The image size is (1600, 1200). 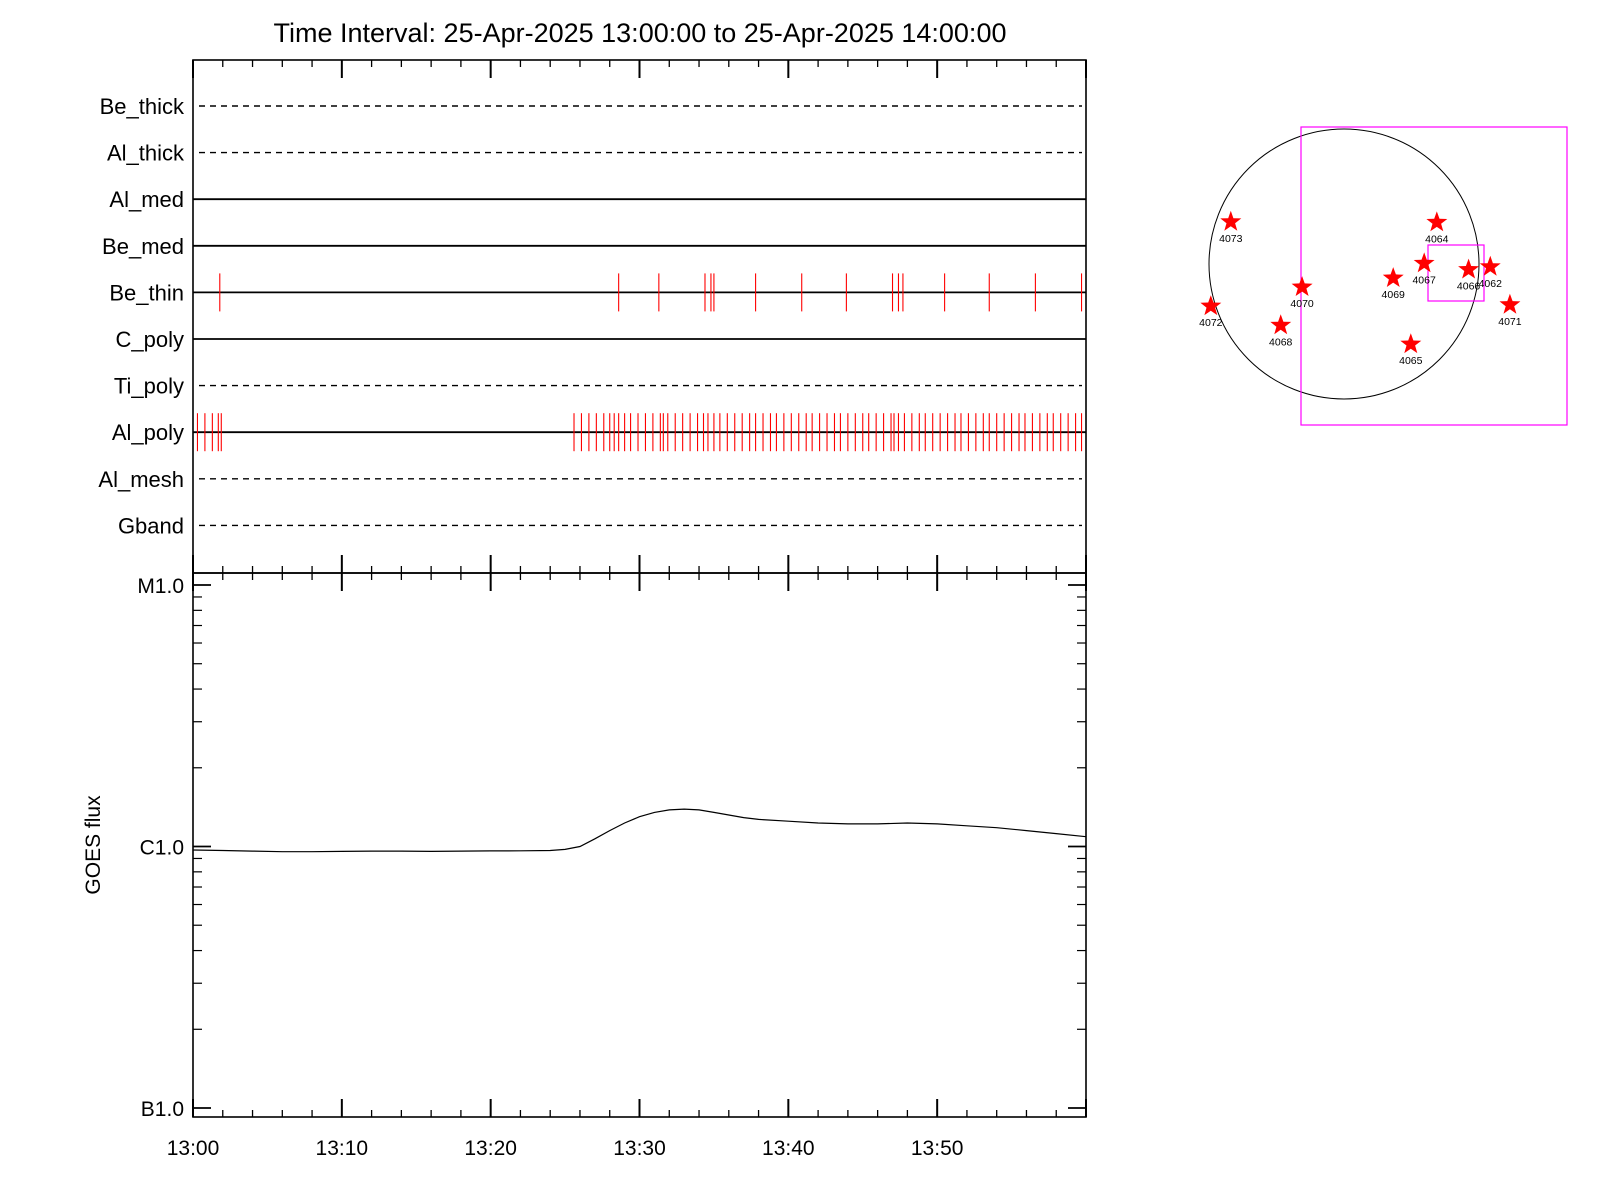 What do you see at coordinates (1456, 273) in the screenshot?
I see `field-of-view-small` at bounding box center [1456, 273].